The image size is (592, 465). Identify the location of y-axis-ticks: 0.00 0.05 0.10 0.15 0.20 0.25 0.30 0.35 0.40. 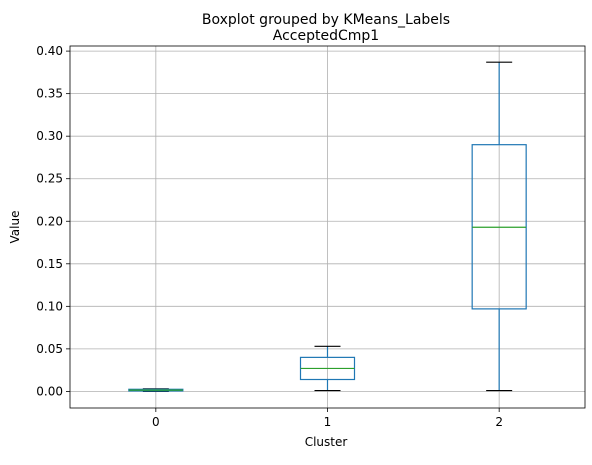
(53, 221).